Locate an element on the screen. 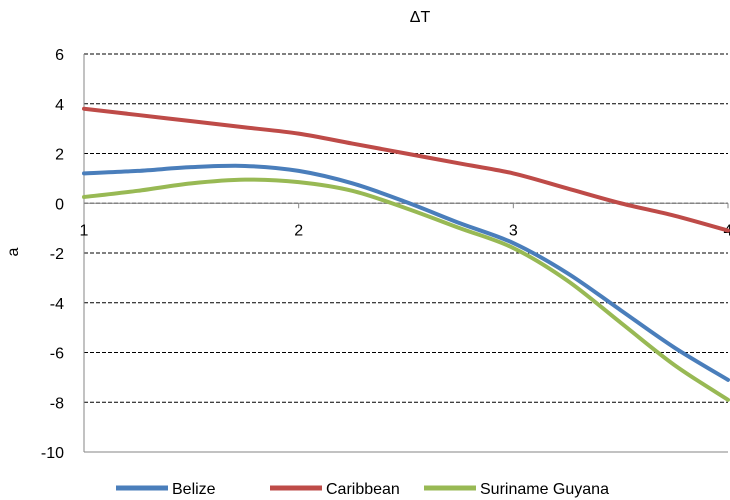 Image resolution: width=730 pixels, height=500 pixels. y-tick-label: -10 is located at coordinates (52, 453).